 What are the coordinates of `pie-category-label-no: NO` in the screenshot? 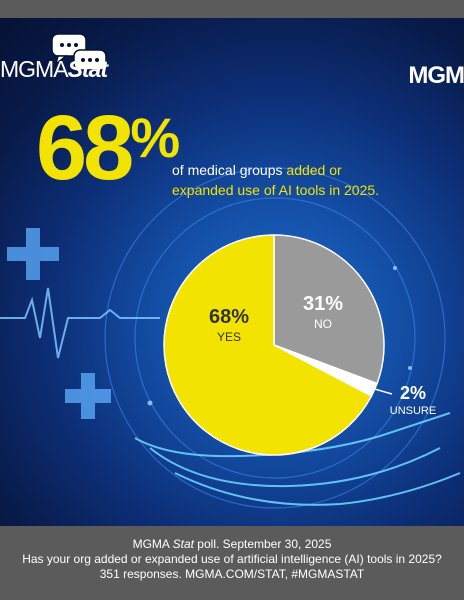 It's located at (323, 324).